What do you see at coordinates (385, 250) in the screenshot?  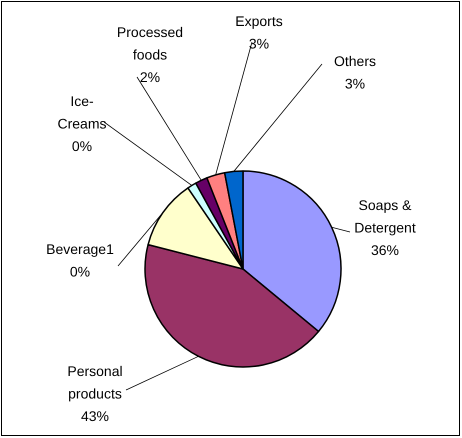 I see `data-label: 36%` at bounding box center [385, 250].